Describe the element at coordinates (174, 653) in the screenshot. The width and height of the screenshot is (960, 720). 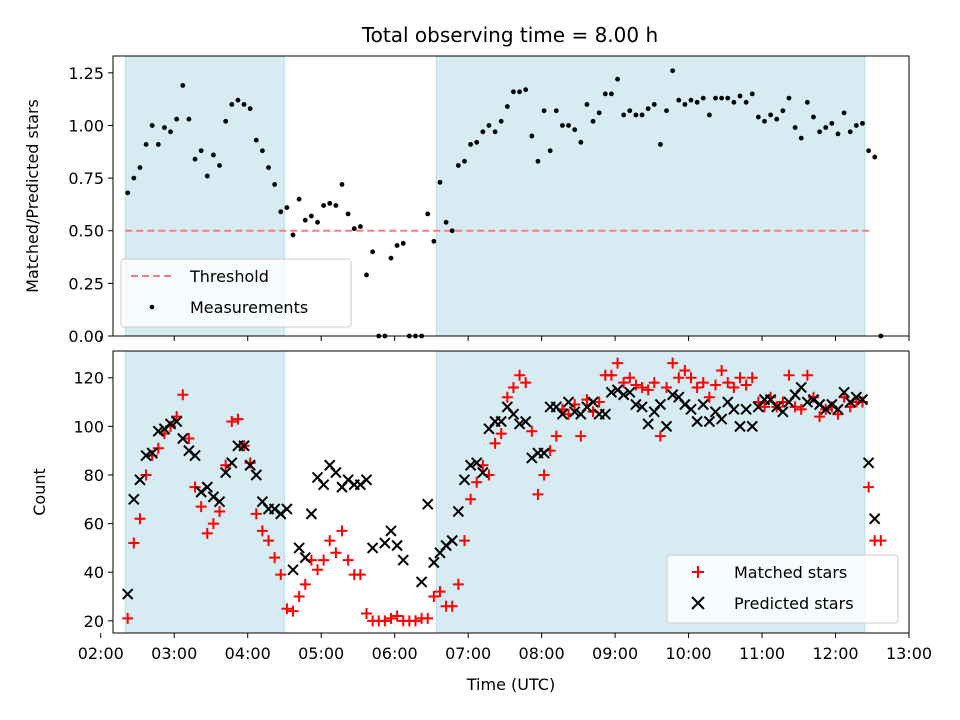
I see `x-tick-label: 03:00` at that location.